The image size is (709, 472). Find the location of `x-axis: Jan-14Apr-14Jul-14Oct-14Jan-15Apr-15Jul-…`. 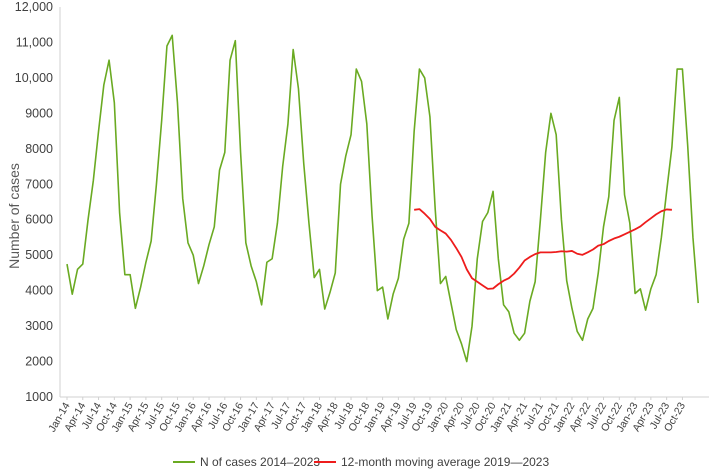

x-axis: Jan-14Apr-14Jul-14Oct-14Jan-15Apr-15Jul-… is located at coordinates (377, 415).